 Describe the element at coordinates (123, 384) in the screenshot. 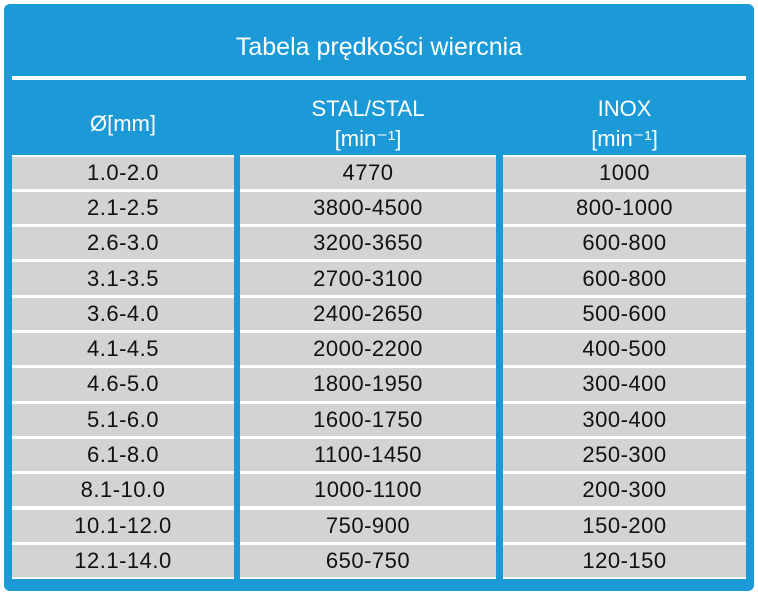

I see `table-cell: 4.6-5.0` at that location.